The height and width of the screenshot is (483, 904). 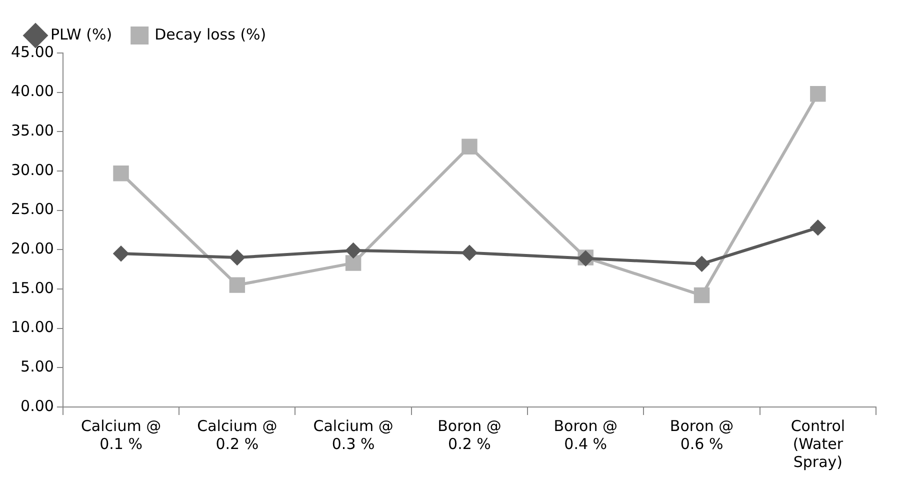 I want to click on x-tick-label: Boron @ 0.4 %, so click(x=586, y=434).